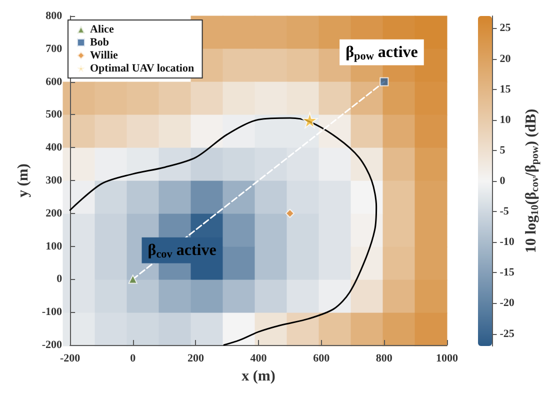  I want to click on color-bar-label: -20, so click(507, 303).